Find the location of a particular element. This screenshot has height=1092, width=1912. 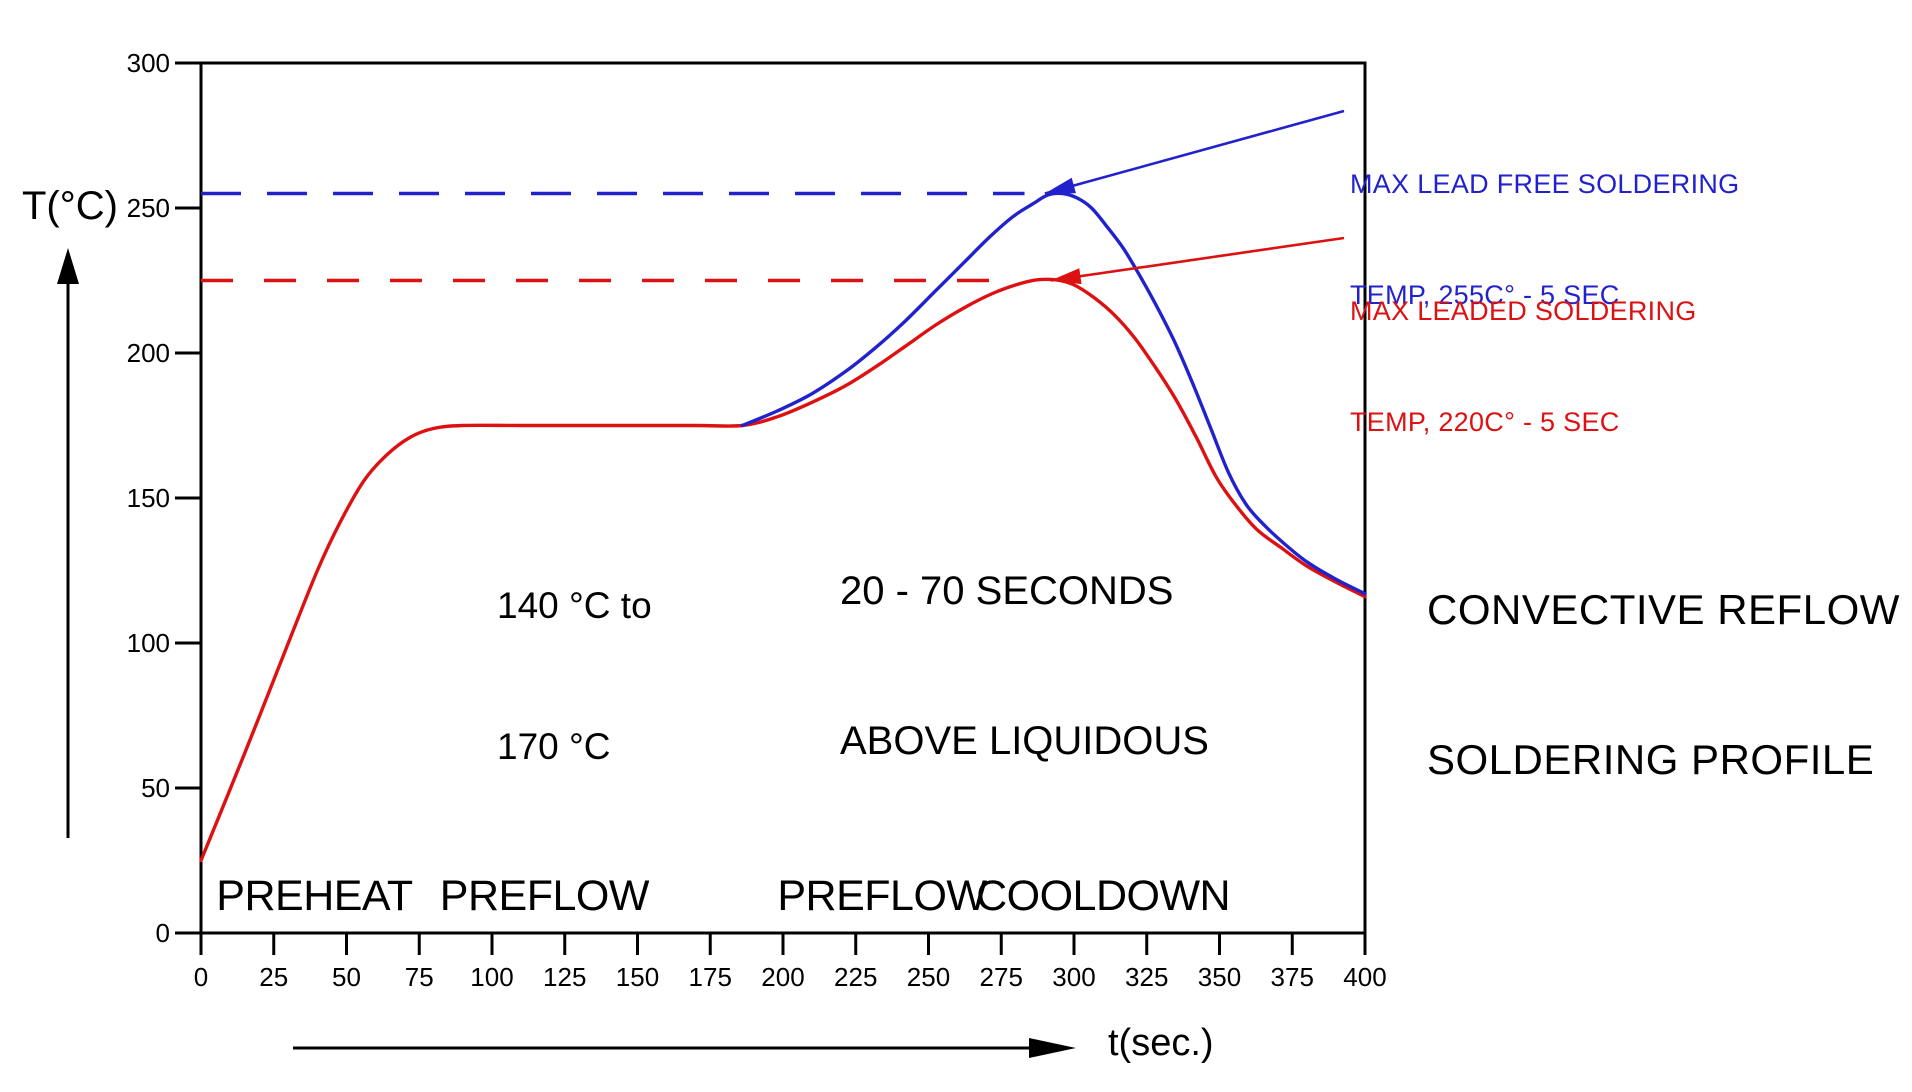

phase-label-cooldown: COOLDOWN is located at coordinates (1103, 896).